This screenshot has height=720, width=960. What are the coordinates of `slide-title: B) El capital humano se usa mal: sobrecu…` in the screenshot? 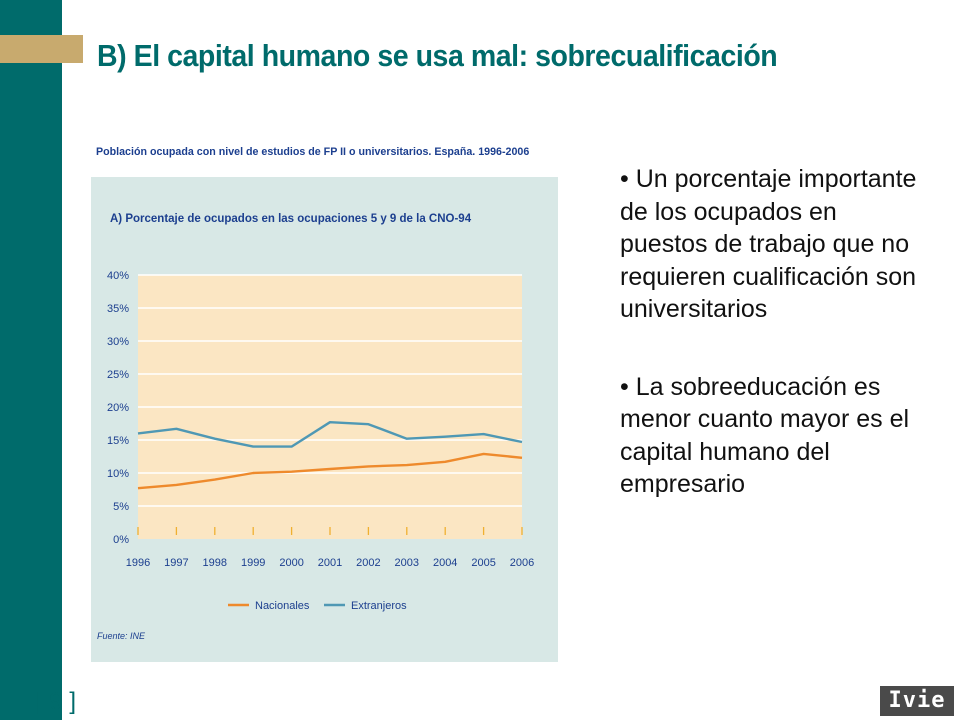 It's located at (437, 55).